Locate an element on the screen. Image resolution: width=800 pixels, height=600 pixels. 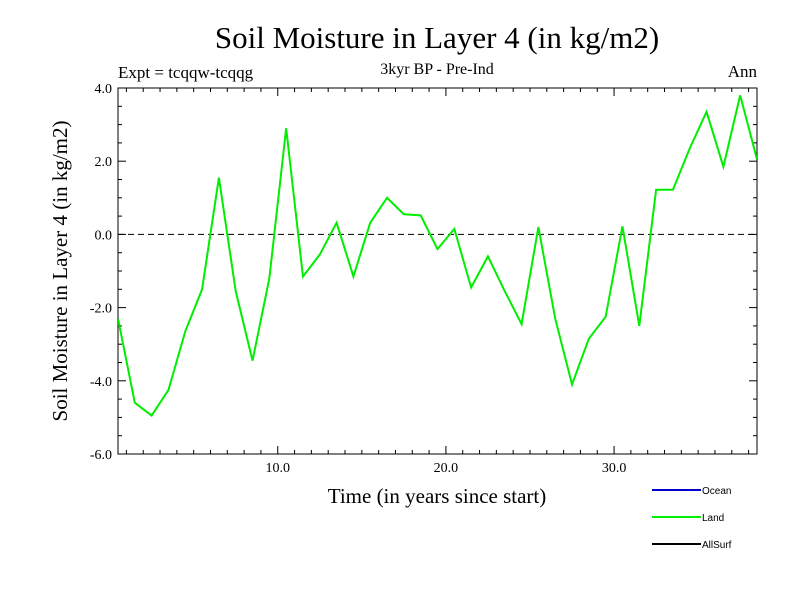
legend-item-ocean: Ocean is located at coordinates (691, 491).